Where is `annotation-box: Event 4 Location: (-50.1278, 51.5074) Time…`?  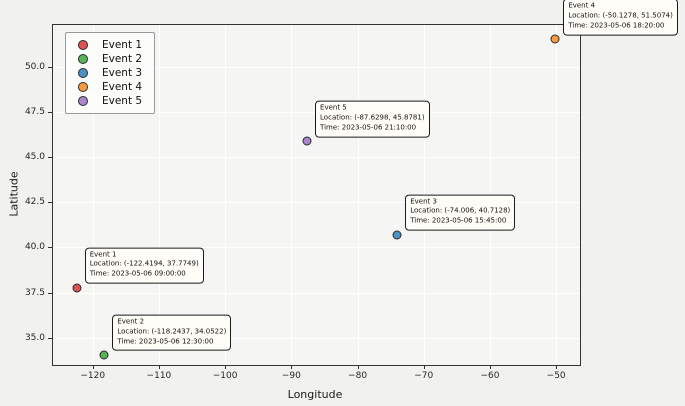 annotation-box: Event 4 Location: (-50.1278, 51.5074) Time… is located at coordinates (620, 18).